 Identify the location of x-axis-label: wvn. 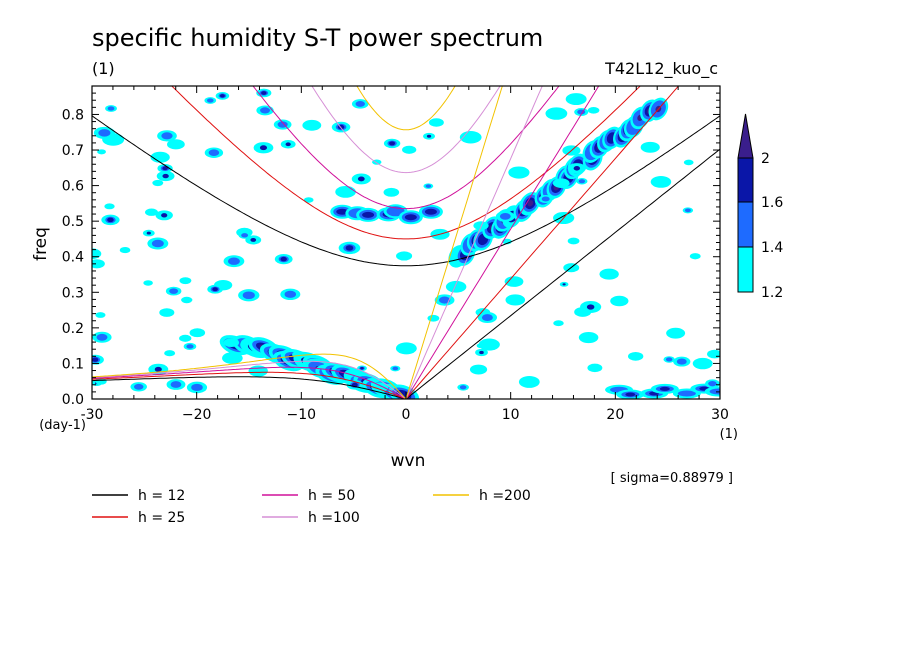
(408, 461).